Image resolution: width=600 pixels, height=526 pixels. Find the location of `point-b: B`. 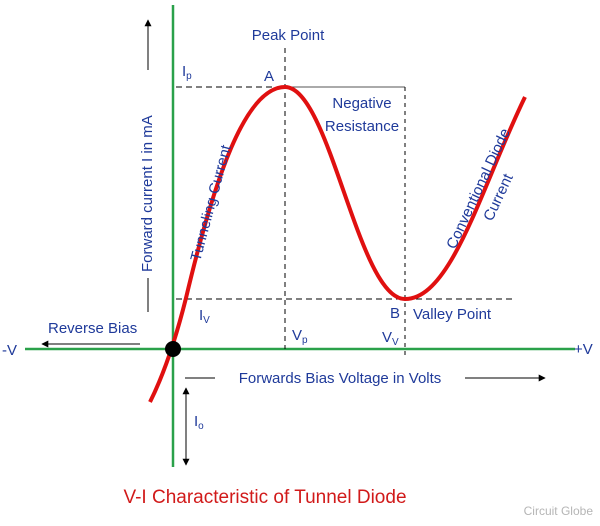

point-b: B is located at coordinates (395, 313).